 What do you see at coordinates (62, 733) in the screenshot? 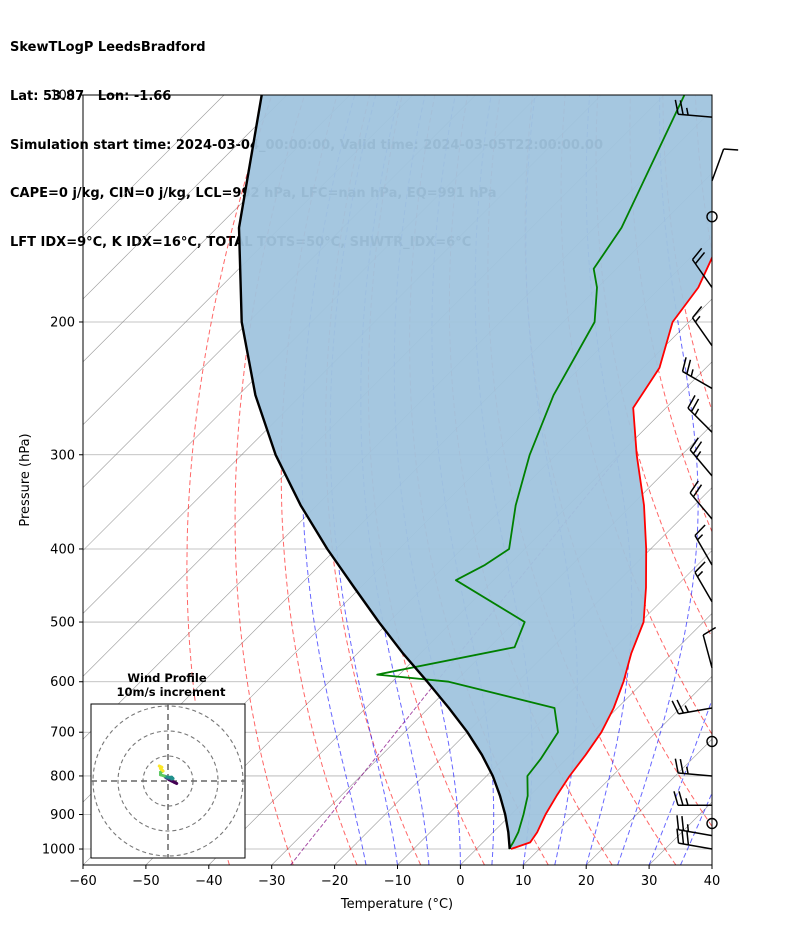
I see `y-tick-label: 700` at bounding box center [62, 733].